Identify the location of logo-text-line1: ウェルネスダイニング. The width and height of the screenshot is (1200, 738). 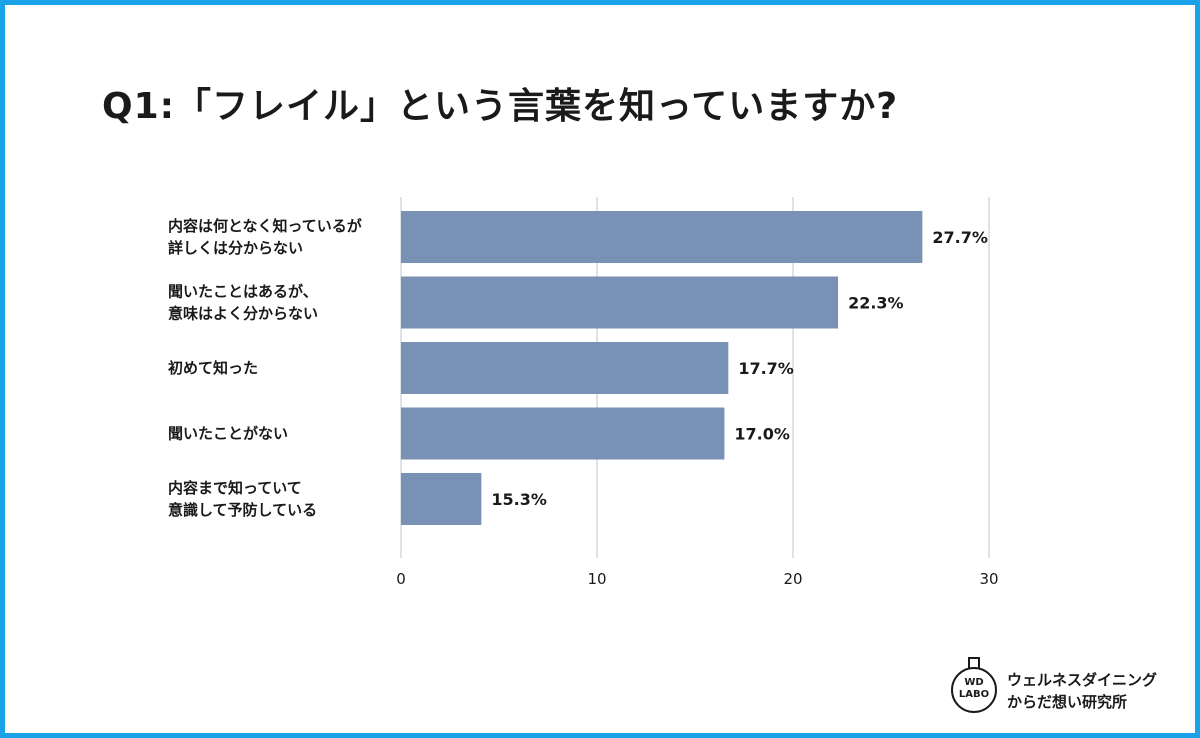
(1082, 680).